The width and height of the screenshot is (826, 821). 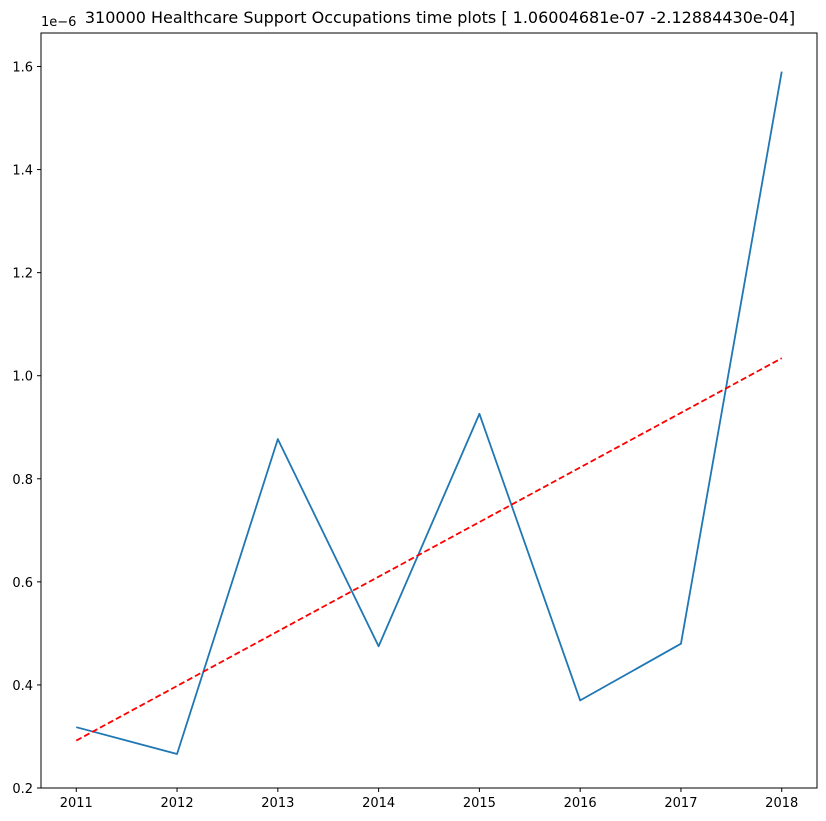 What do you see at coordinates (22, 274) in the screenshot?
I see `y-tick-label: 1.2` at bounding box center [22, 274].